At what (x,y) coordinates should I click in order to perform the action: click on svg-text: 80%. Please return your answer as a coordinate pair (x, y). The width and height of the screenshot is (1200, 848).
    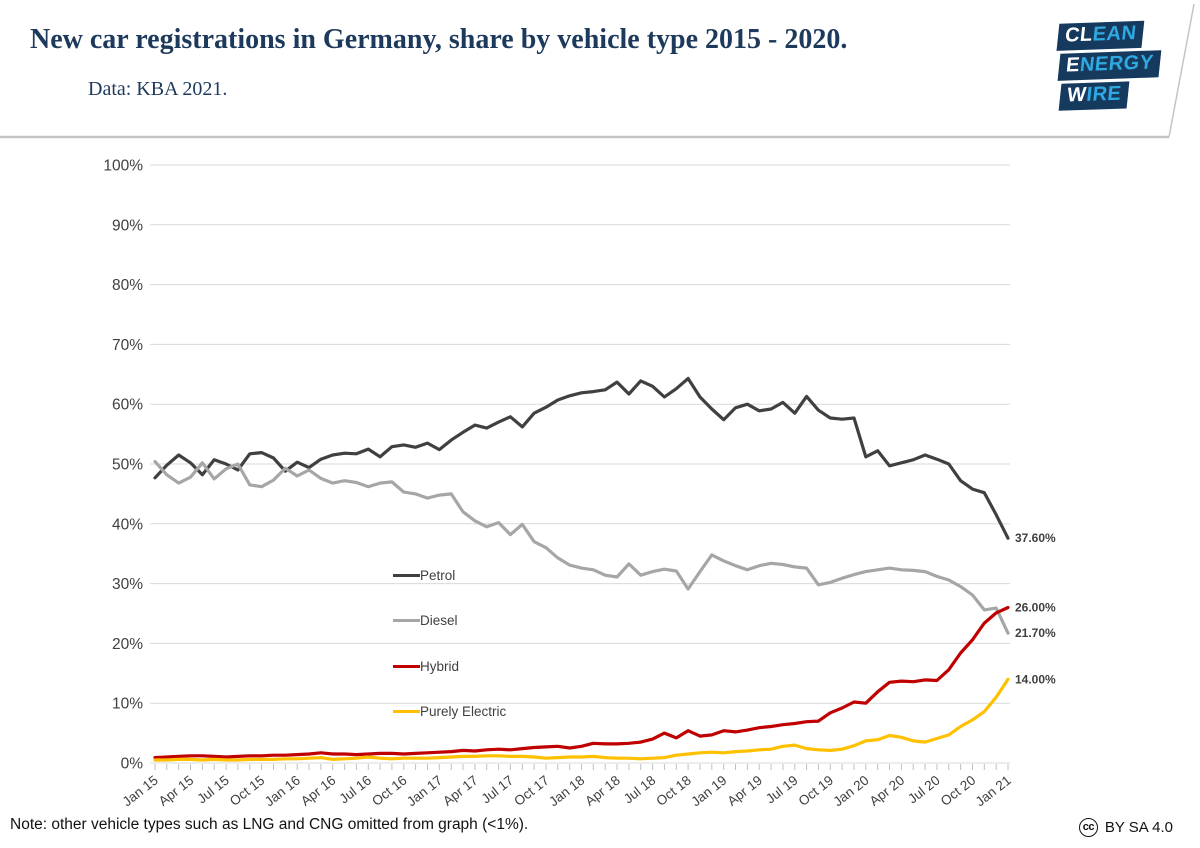
    Looking at the image, I should click on (127, 285).